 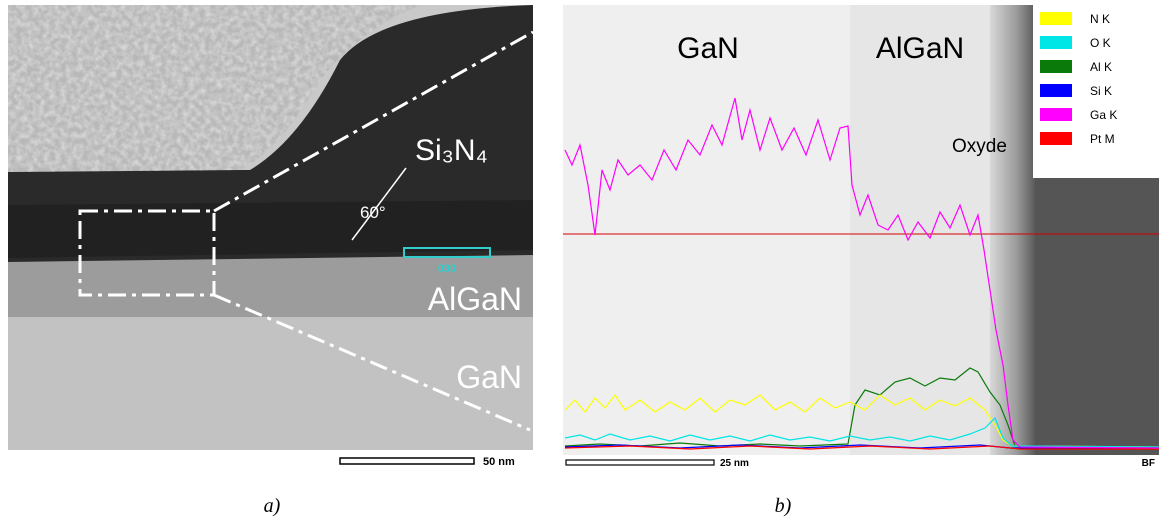 What do you see at coordinates (451, 150) in the screenshot?
I see `layer-label: Si₃N₄` at bounding box center [451, 150].